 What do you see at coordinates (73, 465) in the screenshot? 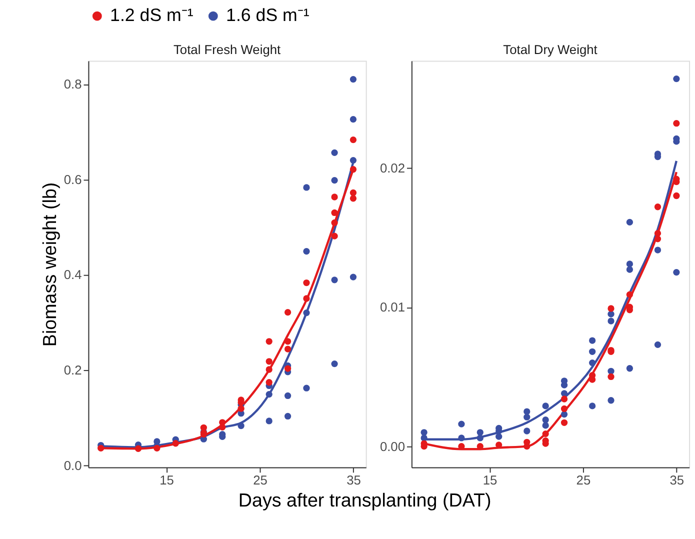
I see `y-tick-label: 0.0` at bounding box center [73, 465].